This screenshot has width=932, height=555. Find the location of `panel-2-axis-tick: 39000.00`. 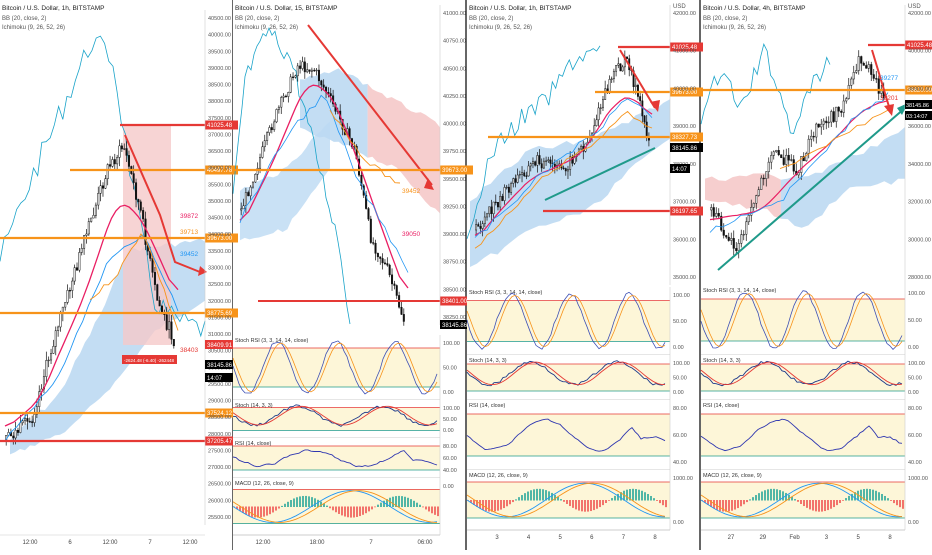

panel-2-axis-tick: 39000.00 is located at coordinates (454, 235).